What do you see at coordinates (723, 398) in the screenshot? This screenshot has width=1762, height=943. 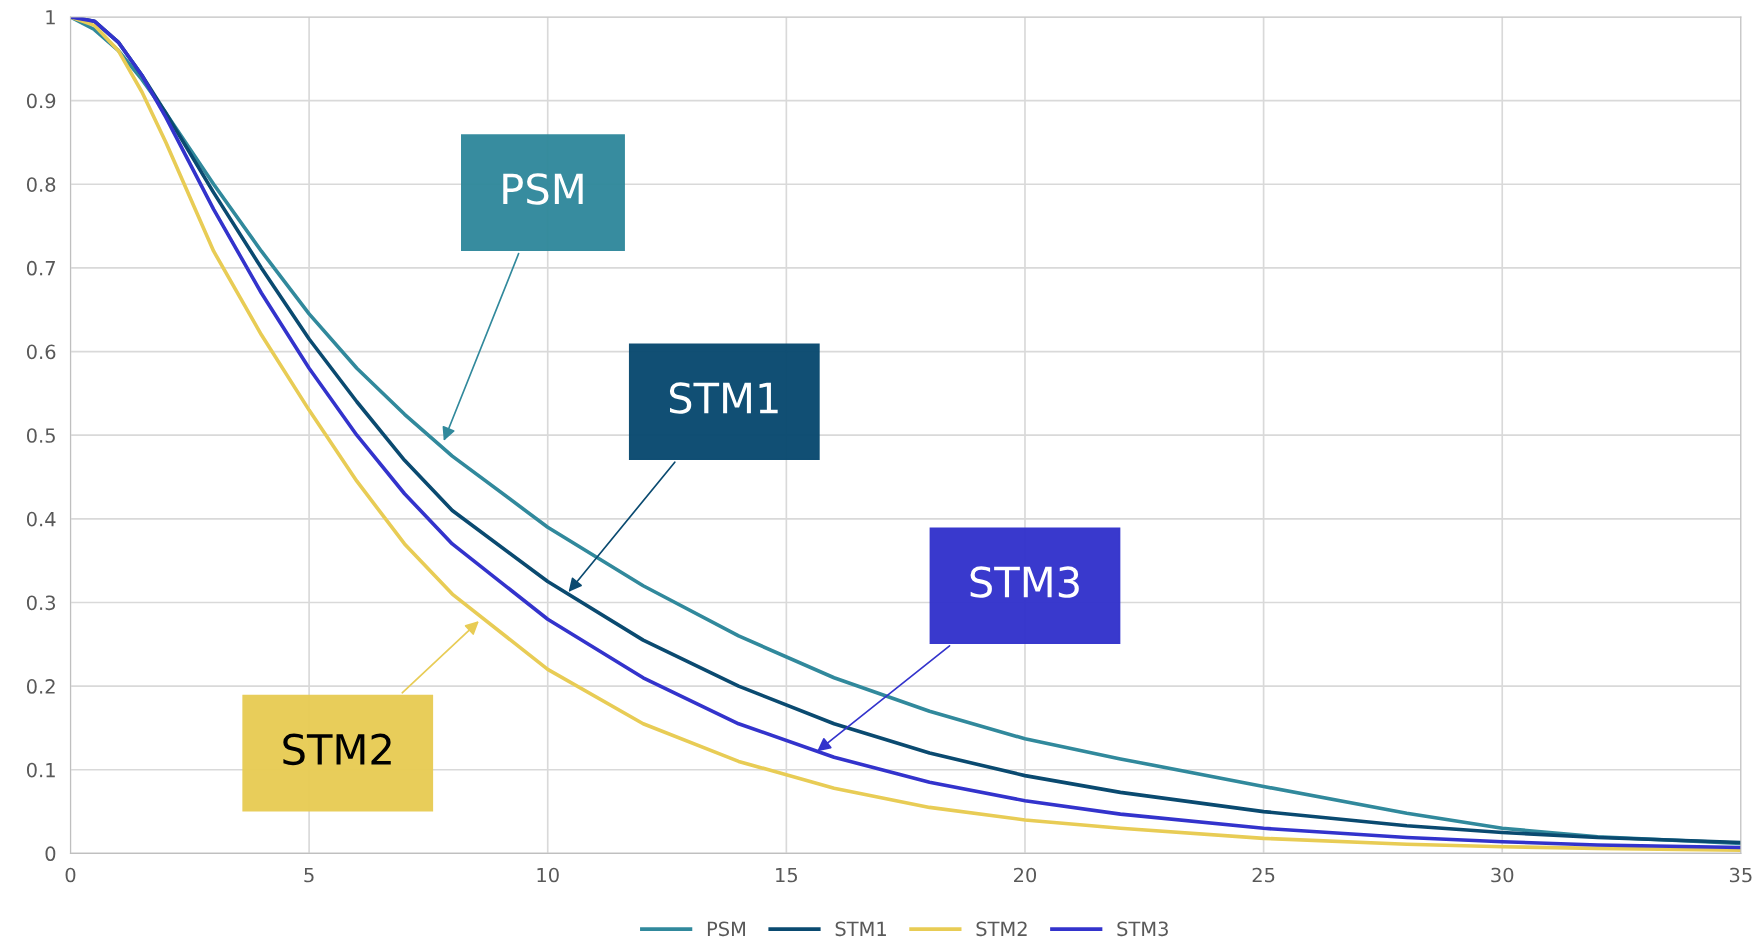 I see `annotation: STM1` at bounding box center [723, 398].